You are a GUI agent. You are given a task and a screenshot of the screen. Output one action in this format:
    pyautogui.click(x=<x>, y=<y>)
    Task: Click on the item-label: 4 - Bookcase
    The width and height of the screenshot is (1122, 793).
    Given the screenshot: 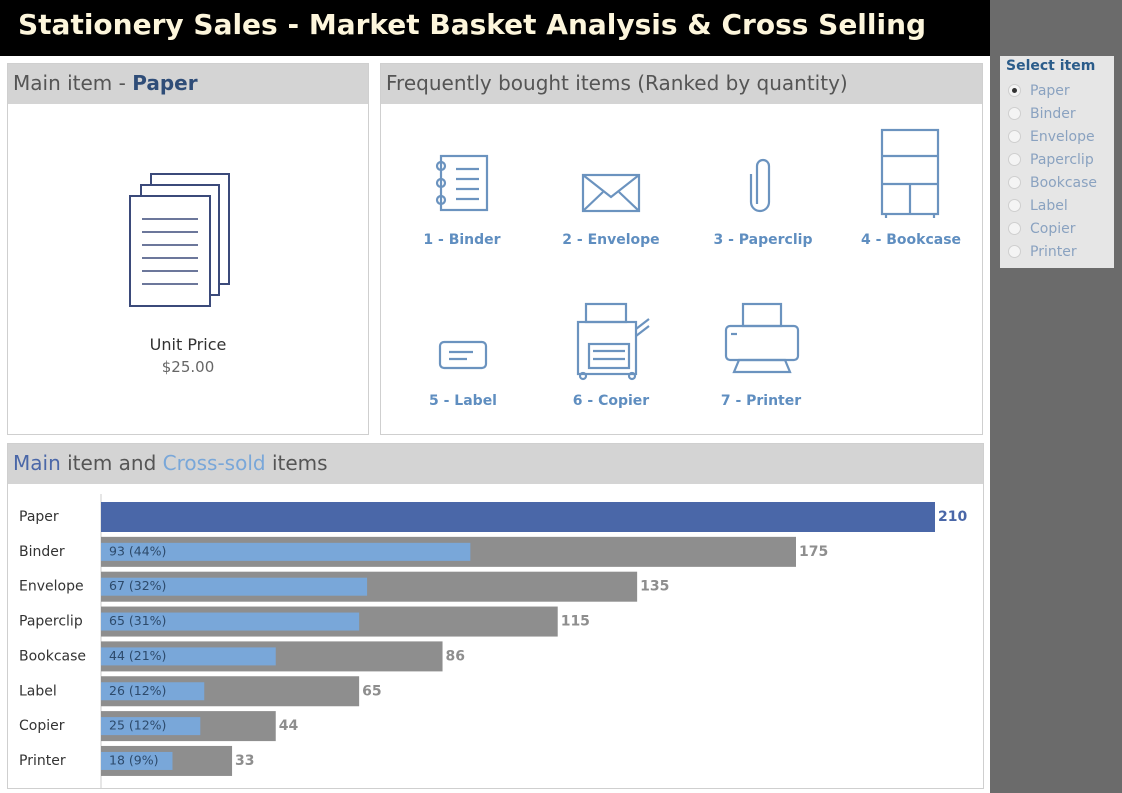 What is the action you would take?
    pyautogui.click(x=911, y=240)
    